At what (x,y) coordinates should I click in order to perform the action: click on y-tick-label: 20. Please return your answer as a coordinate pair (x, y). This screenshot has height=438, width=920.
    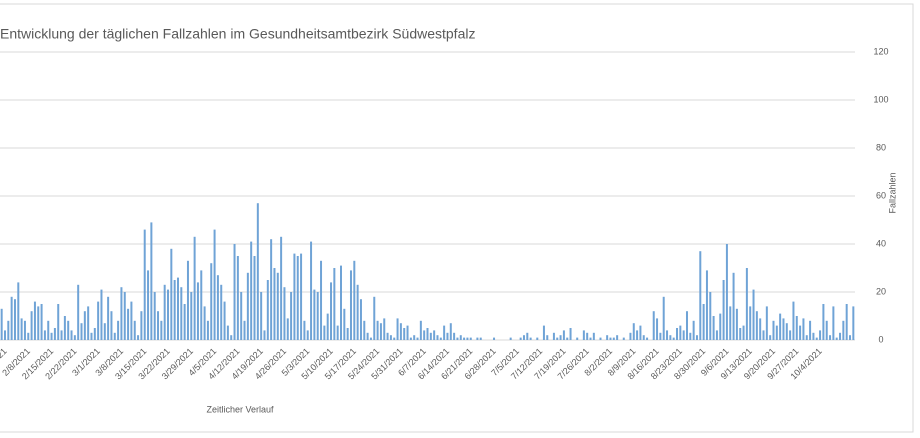
    Looking at the image, I should click on (881, 291).